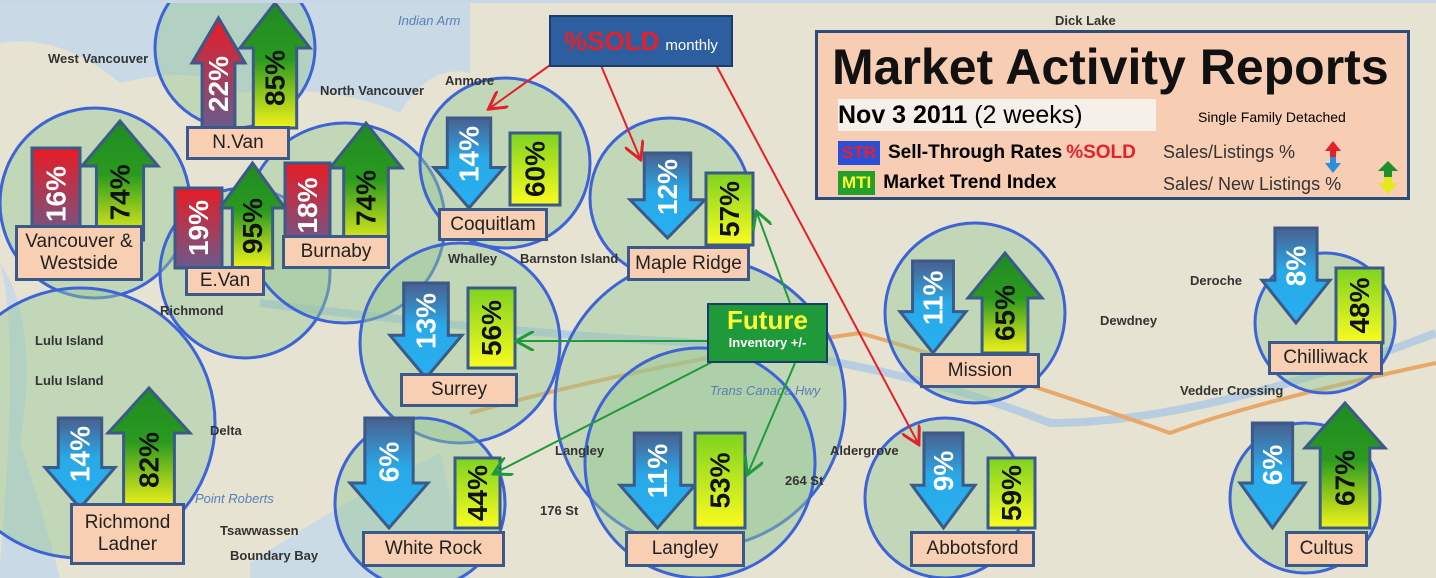 This screenshot has height=578, width=1436. What do you see at coordinates (685, 549) in the screenshot?
I see `region-label-langley: Langley` at bounding box center [685, 549].